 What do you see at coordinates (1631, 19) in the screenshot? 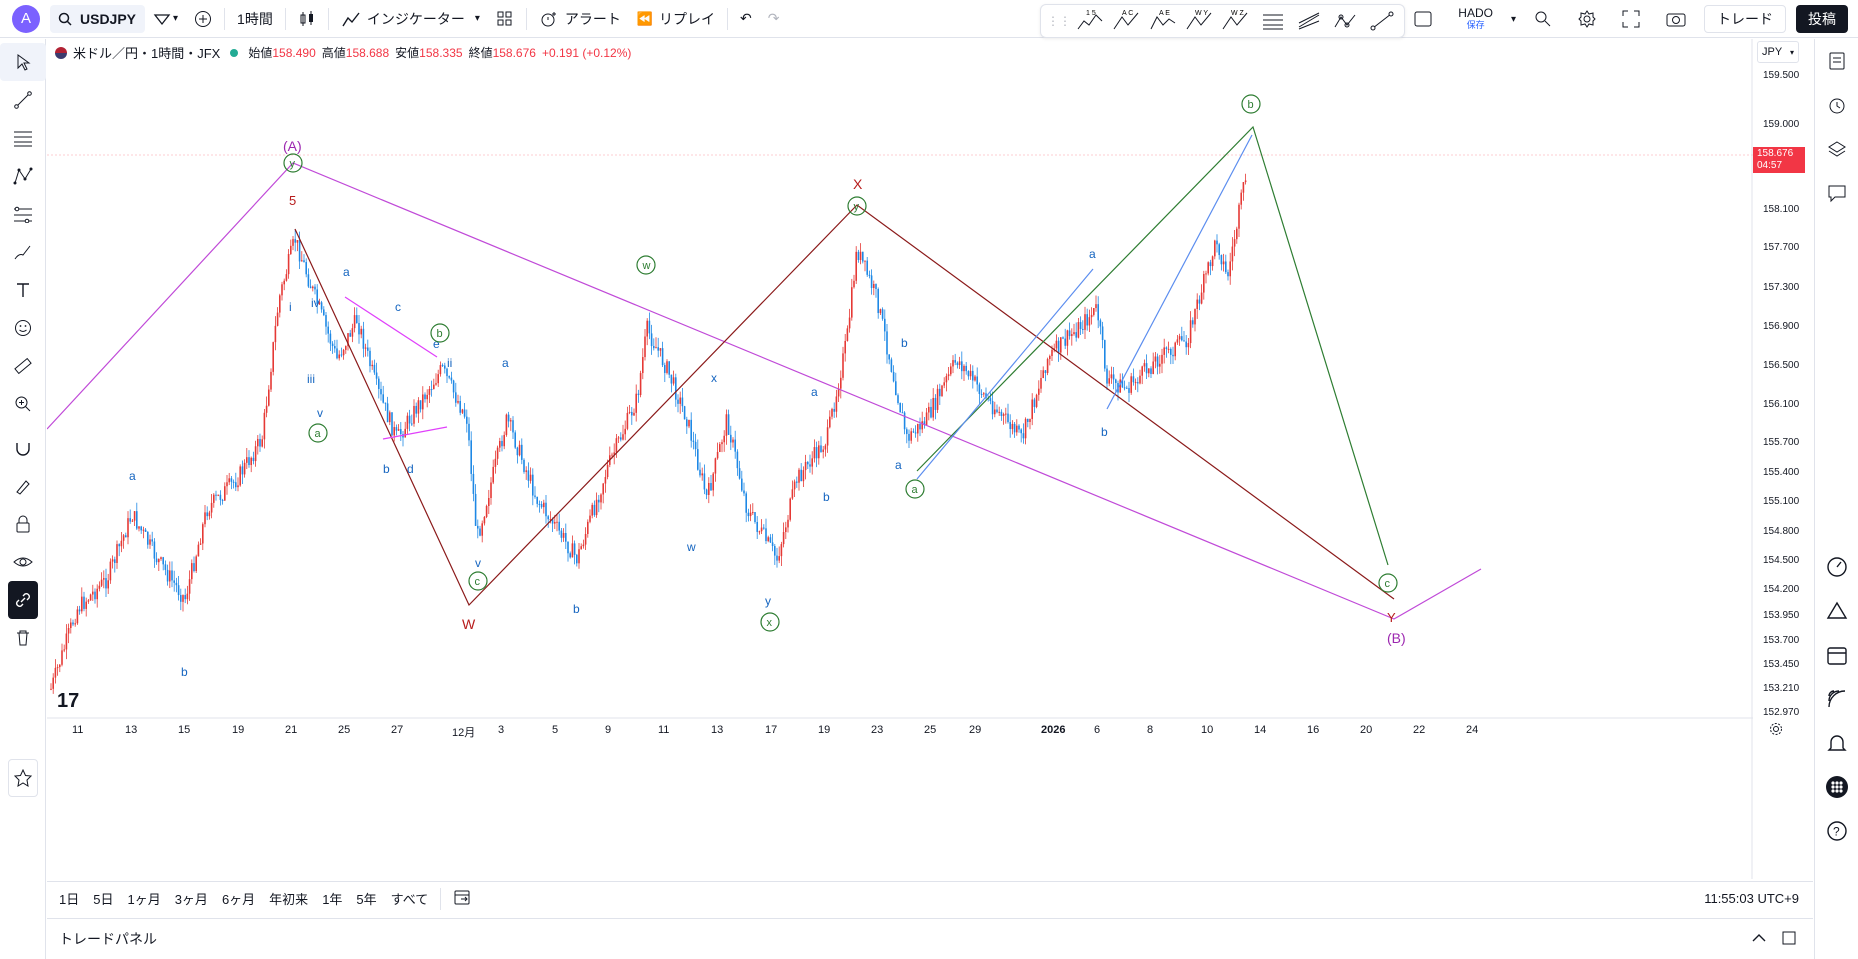
I see `fullscreen-button` at bounding box center [1631, 19].